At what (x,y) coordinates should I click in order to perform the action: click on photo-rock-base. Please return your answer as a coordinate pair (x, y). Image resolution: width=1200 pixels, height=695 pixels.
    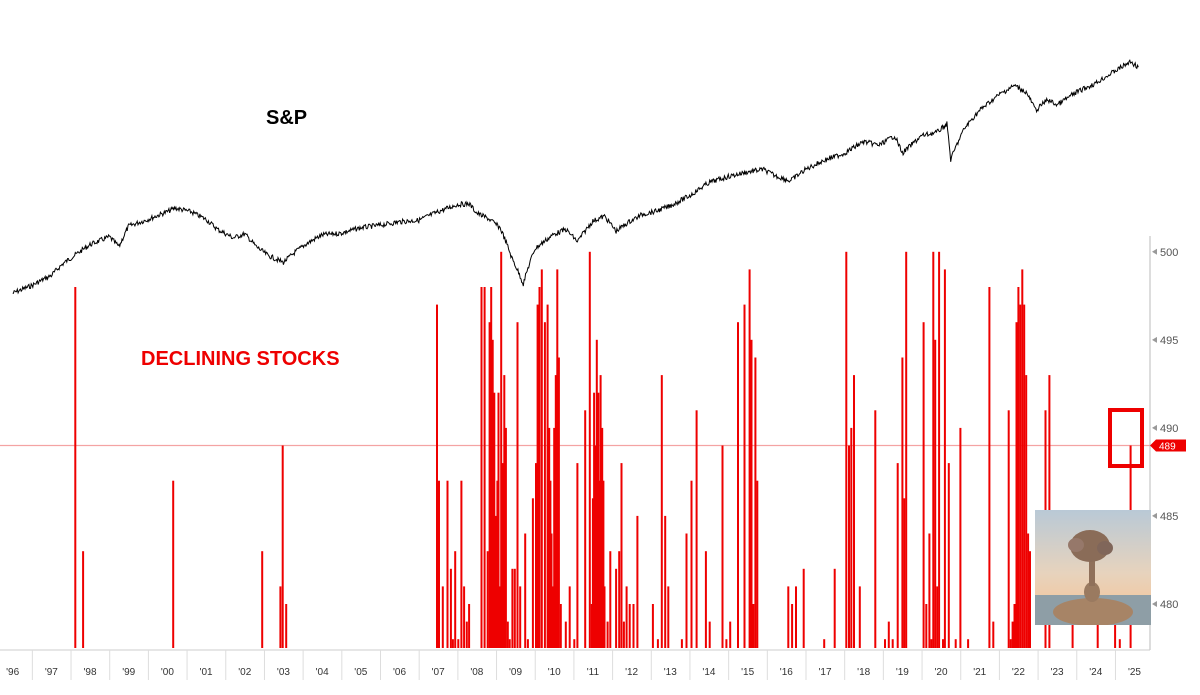
    Looking at the image, I should click on (1093, 611).